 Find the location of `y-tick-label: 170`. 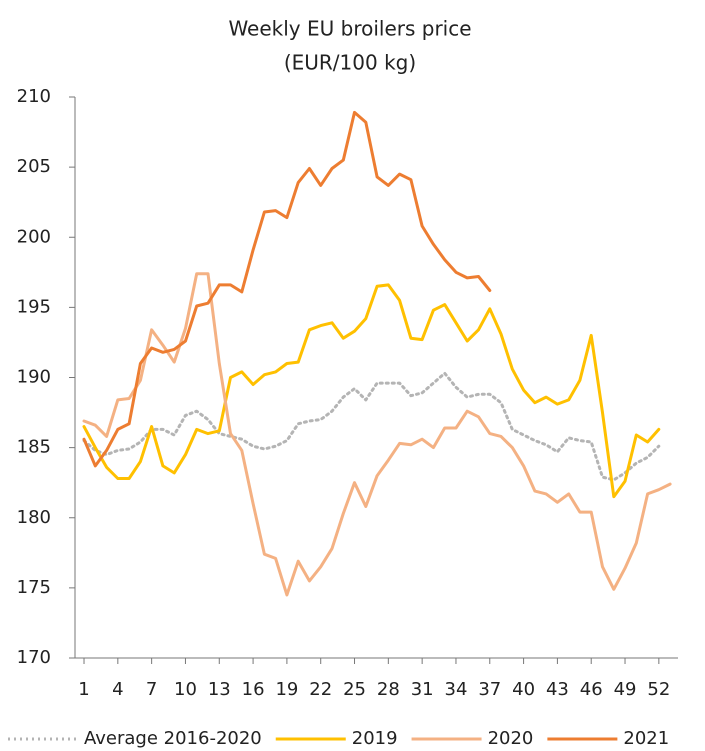

y-tick-label: 170 is located at coordinates (34, 657).